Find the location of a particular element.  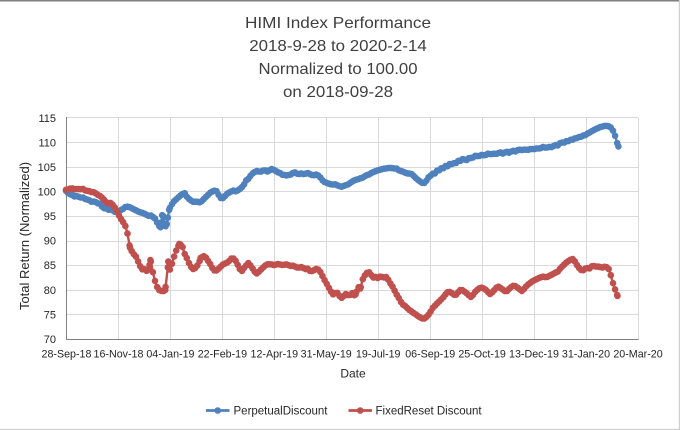

svg-text: 22-Feb-19 is located at coordinates (222, 354).